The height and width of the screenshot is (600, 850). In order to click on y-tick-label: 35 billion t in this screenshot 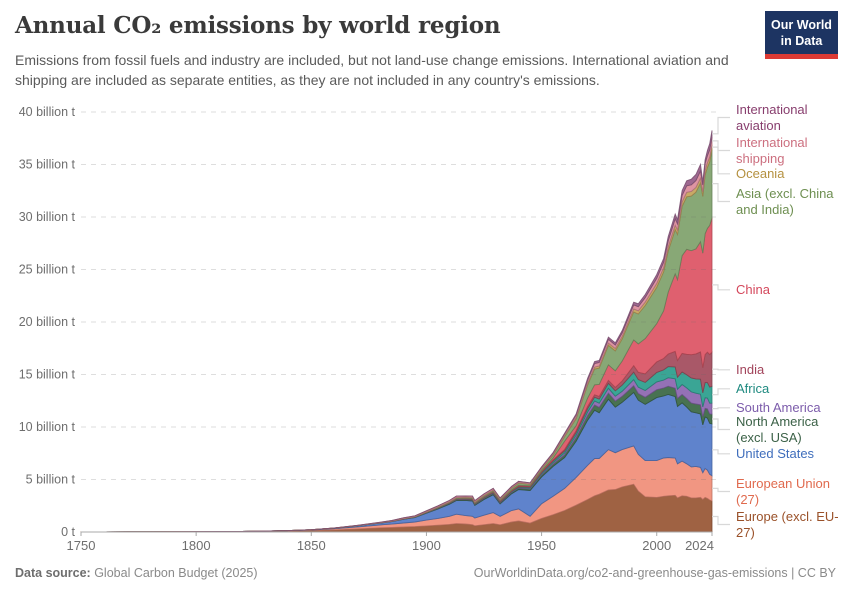, I will do `click(47, 165)`.